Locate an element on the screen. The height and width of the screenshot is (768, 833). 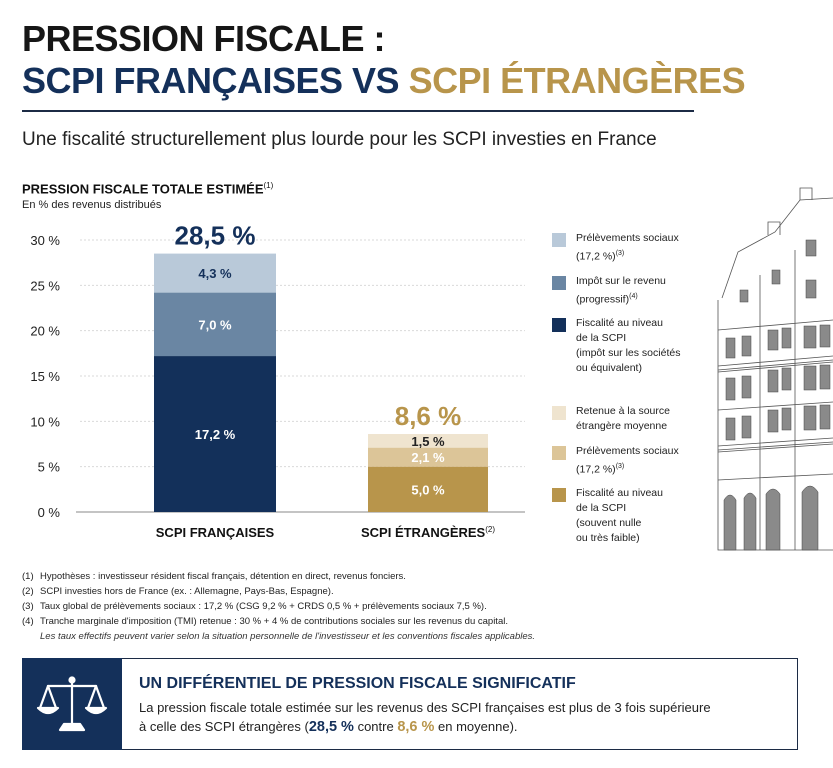
y-tick-label: 25 % is located at coordinates (45, 285).